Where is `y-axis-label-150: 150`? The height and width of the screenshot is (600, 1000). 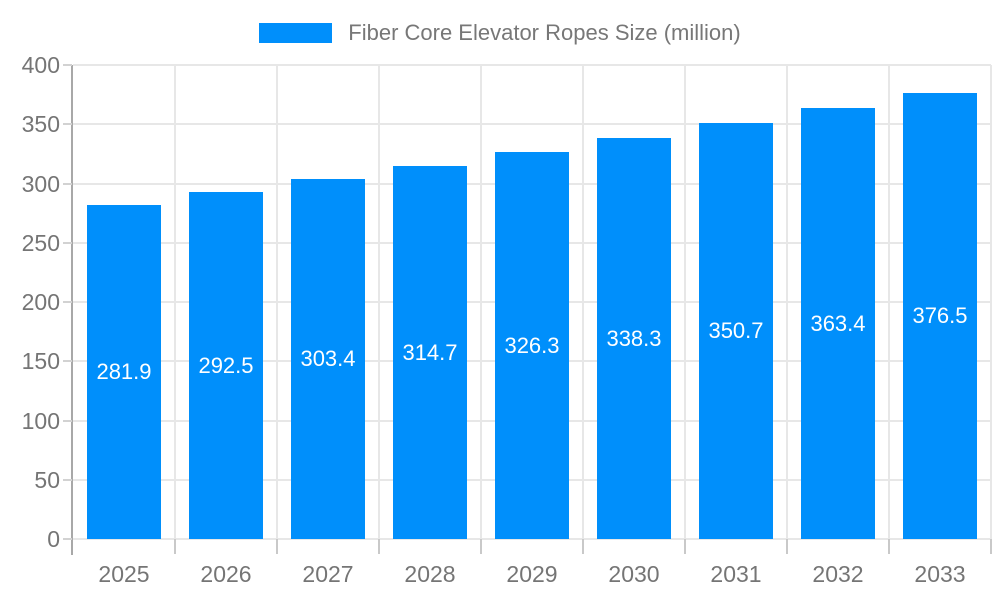
y-axis-label-150: 150 is located at coordinates (40, 361).